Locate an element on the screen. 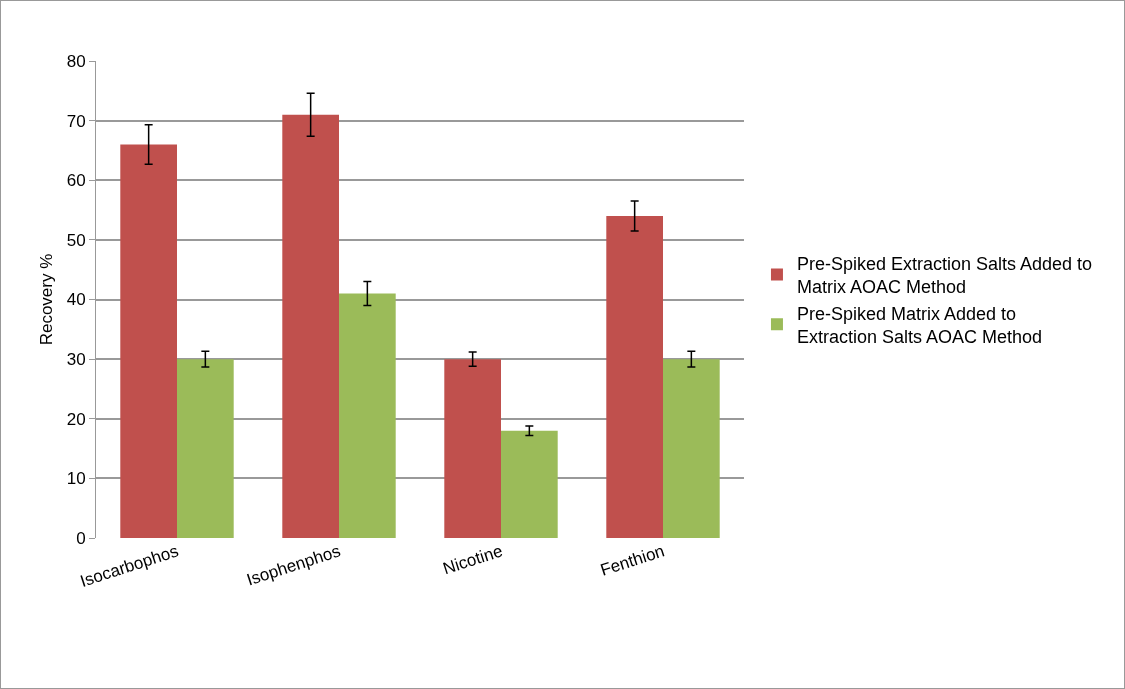  y-axis-title: Recovery % is located at coordinates (46, 299).